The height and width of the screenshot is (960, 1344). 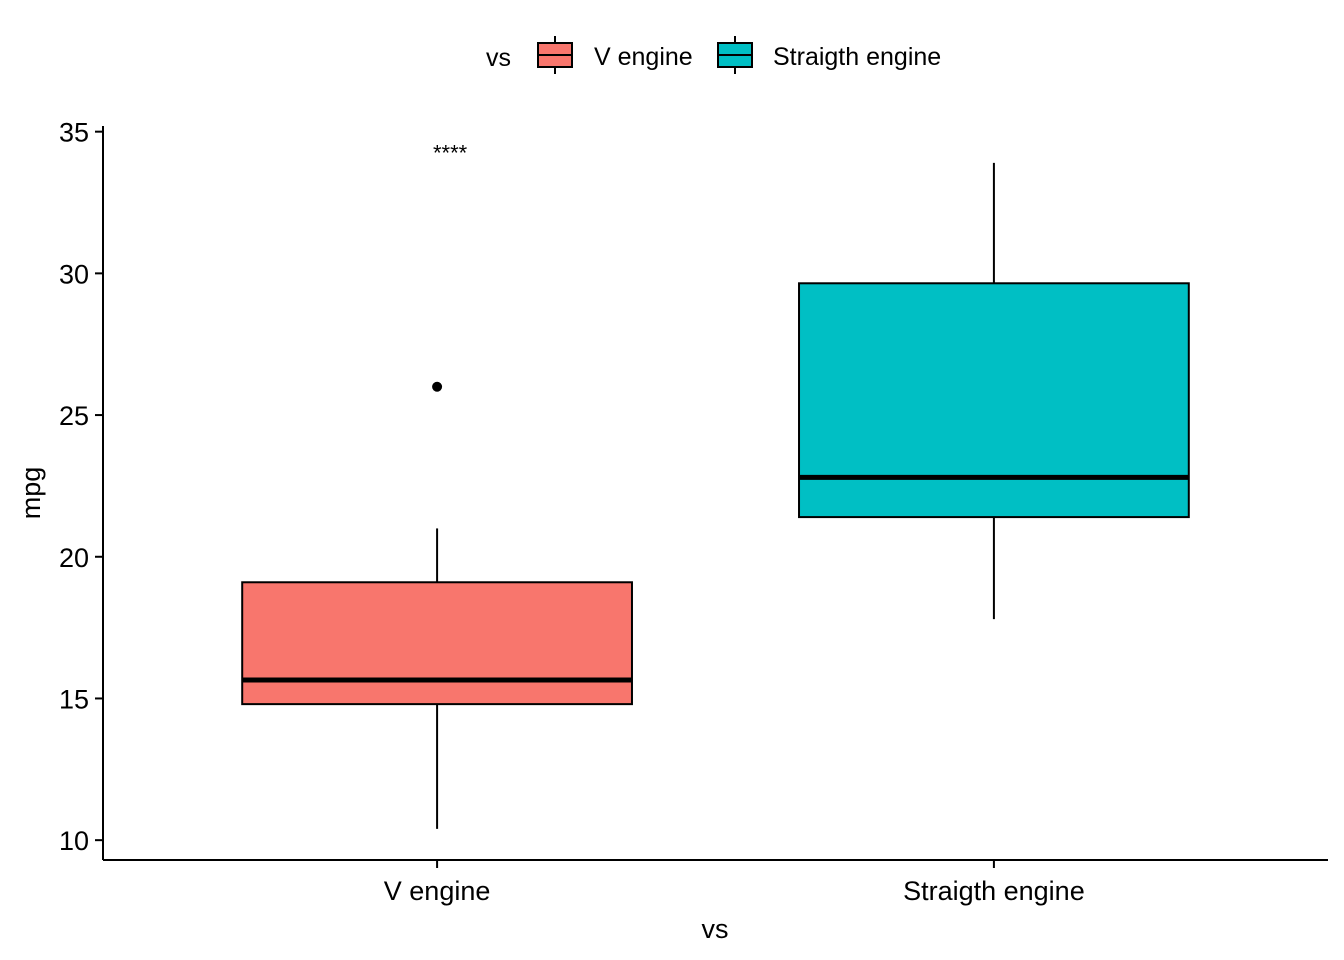 I want to click on legend-title: vs, so click(x=498, y=58).